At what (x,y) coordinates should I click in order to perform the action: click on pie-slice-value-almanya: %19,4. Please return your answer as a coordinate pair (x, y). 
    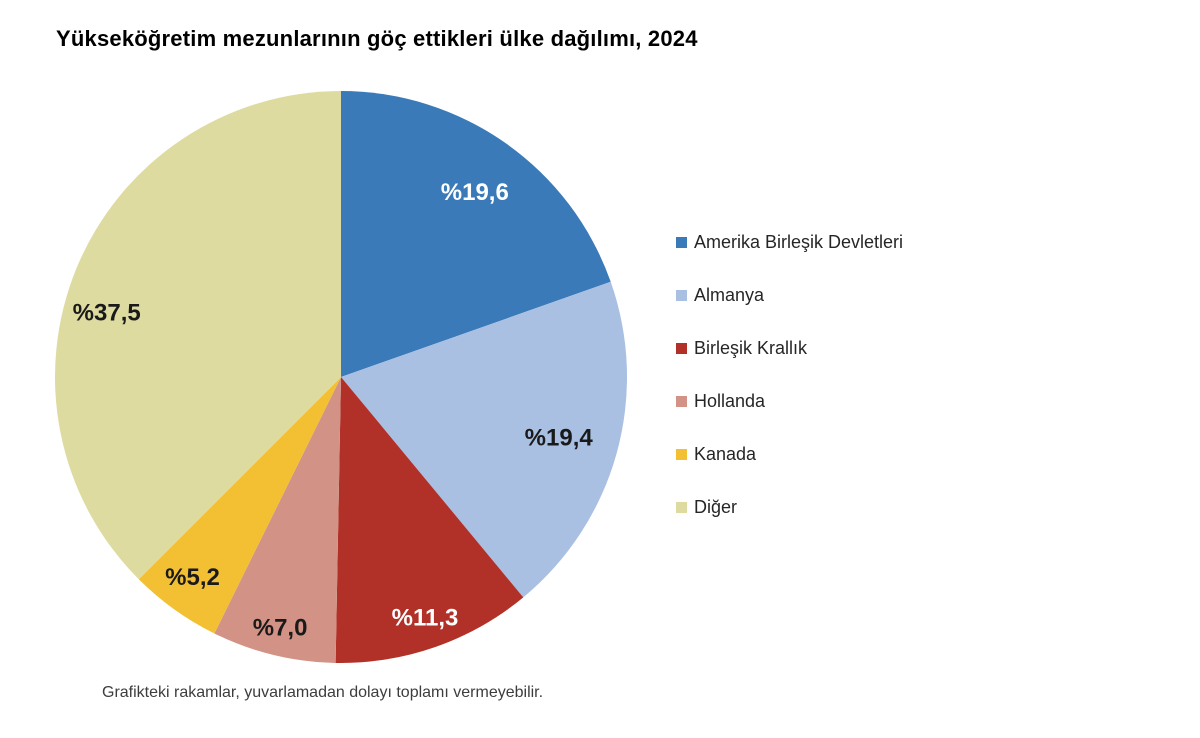
    Looking at the image, I should click on (559, 438).